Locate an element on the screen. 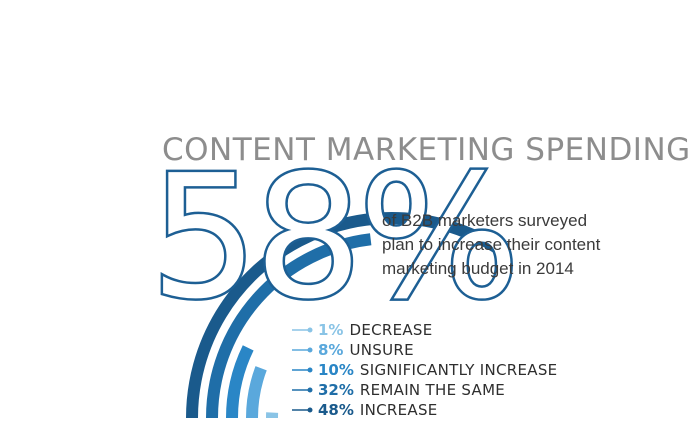  legend-dot-decrease is located at coordinates (310, 330).